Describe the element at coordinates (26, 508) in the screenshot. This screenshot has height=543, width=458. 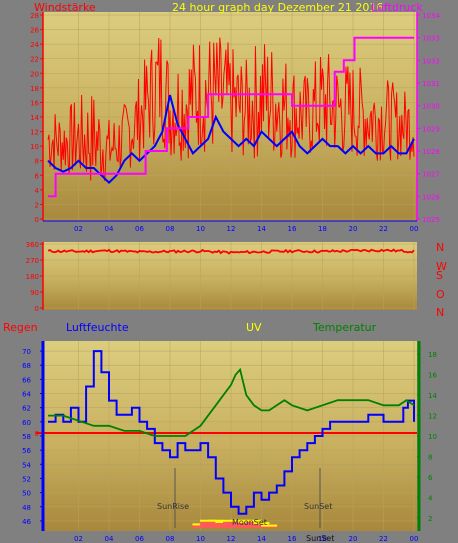
I see `humidity-y-tick-label: 48` at that location.